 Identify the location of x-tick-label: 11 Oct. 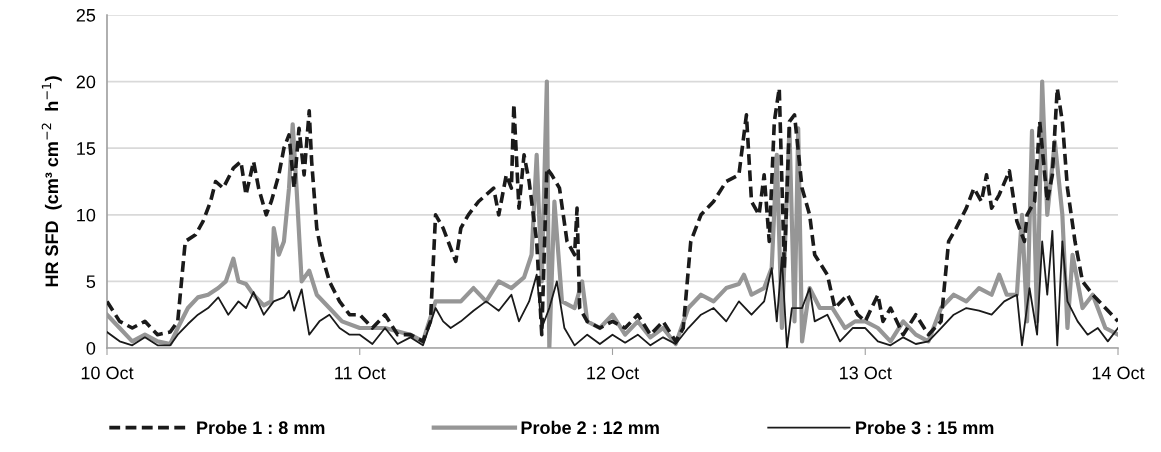
(360, 373).